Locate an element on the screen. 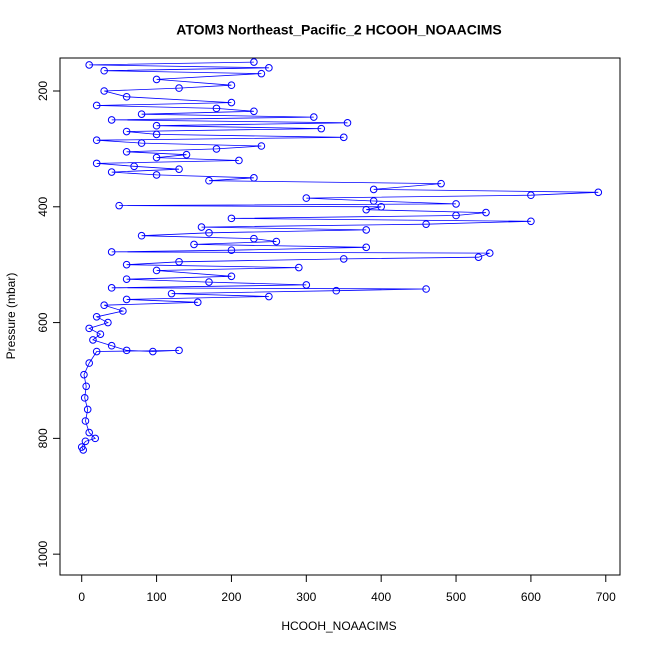 The image size is (650, 650). y-tick-label: 200 is located at coordinates (43, 91).